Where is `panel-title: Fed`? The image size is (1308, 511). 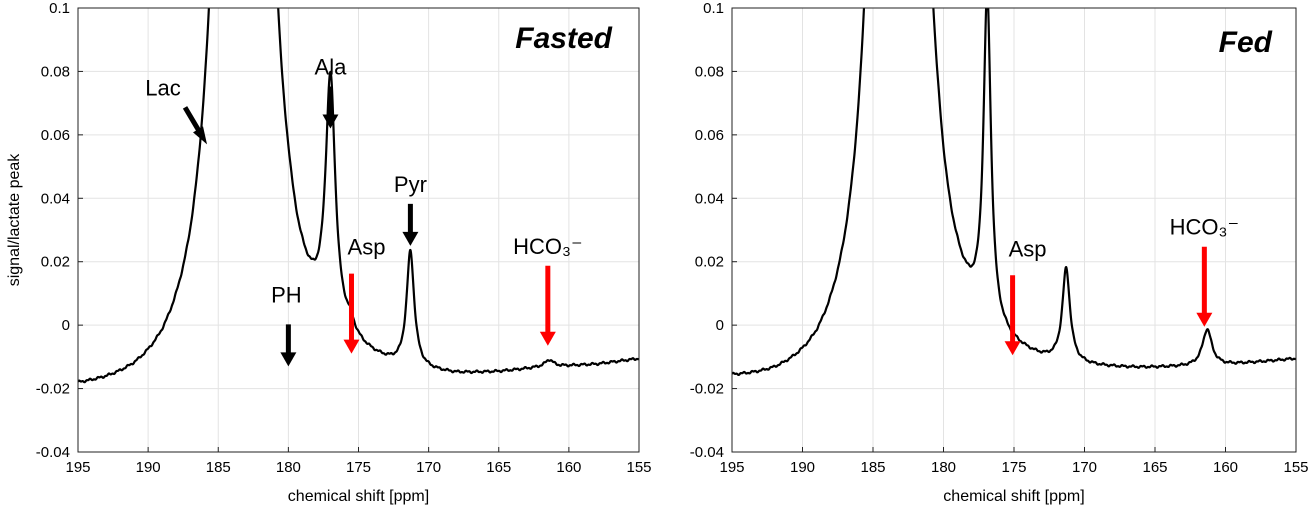 panel-title: Fed is located at coordinates (1246, 42).